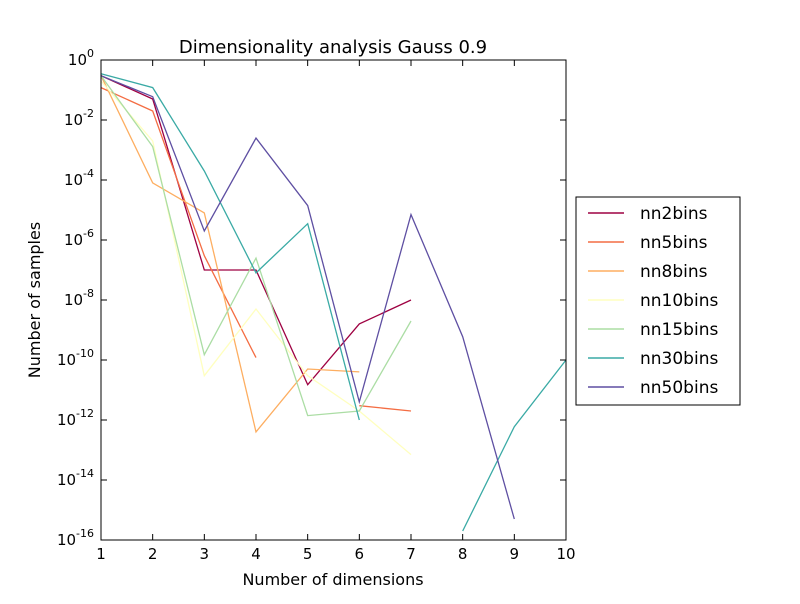 This screenshot has height=604, width=800. I want to click on y-tick-label: 10⁻⁶, so click(79, 238).